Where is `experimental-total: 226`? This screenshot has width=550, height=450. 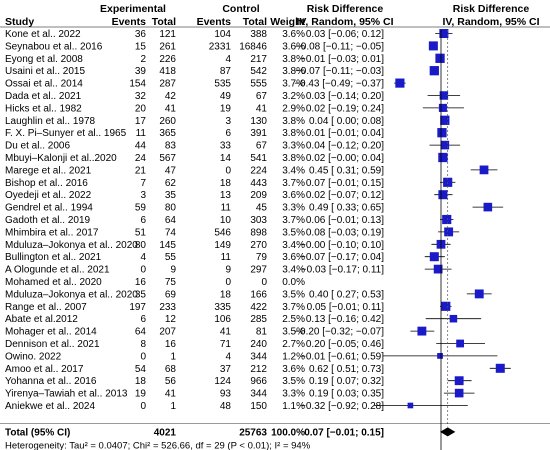 experimental-total: 226 is located at coordinates (167, 59).